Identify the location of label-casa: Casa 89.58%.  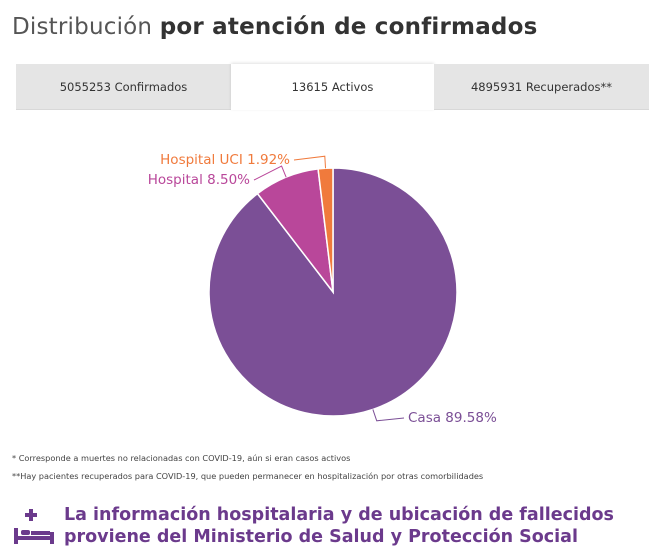
(452, 418).